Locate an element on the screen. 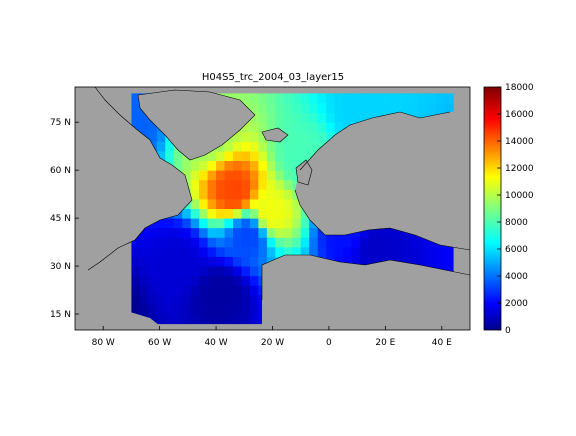  x-tick-label: 40 E is located at coordinates (442, 343).